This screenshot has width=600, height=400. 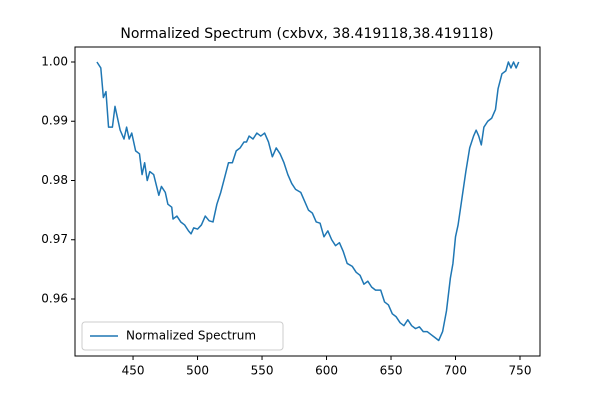 What do you see at coordinates (54, 239) in the screenshot?
I see `y-tick-label: 0.97` at bounding box center [54, 239].